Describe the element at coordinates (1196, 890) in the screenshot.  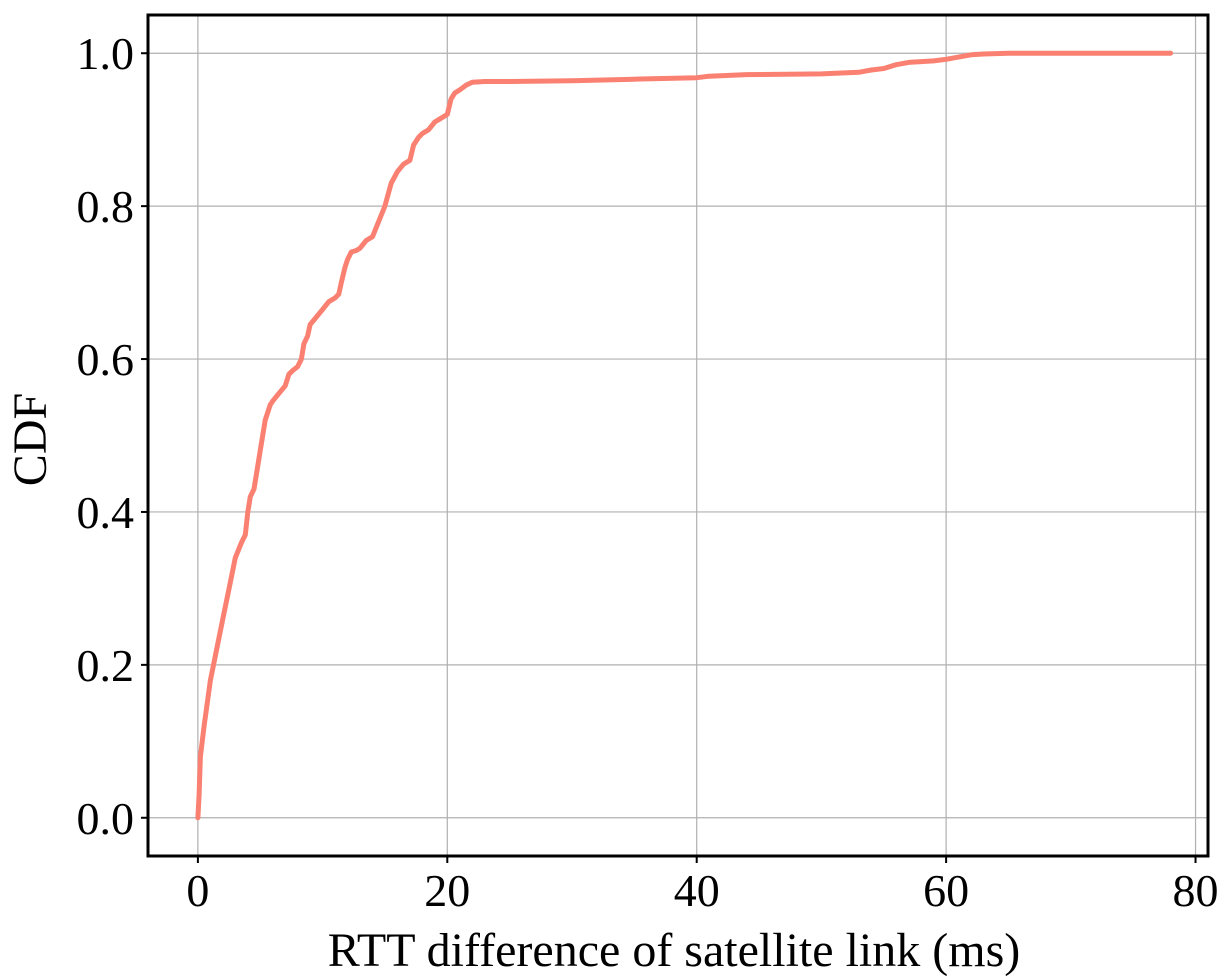
I see `x-tick-label: 80` at that location.